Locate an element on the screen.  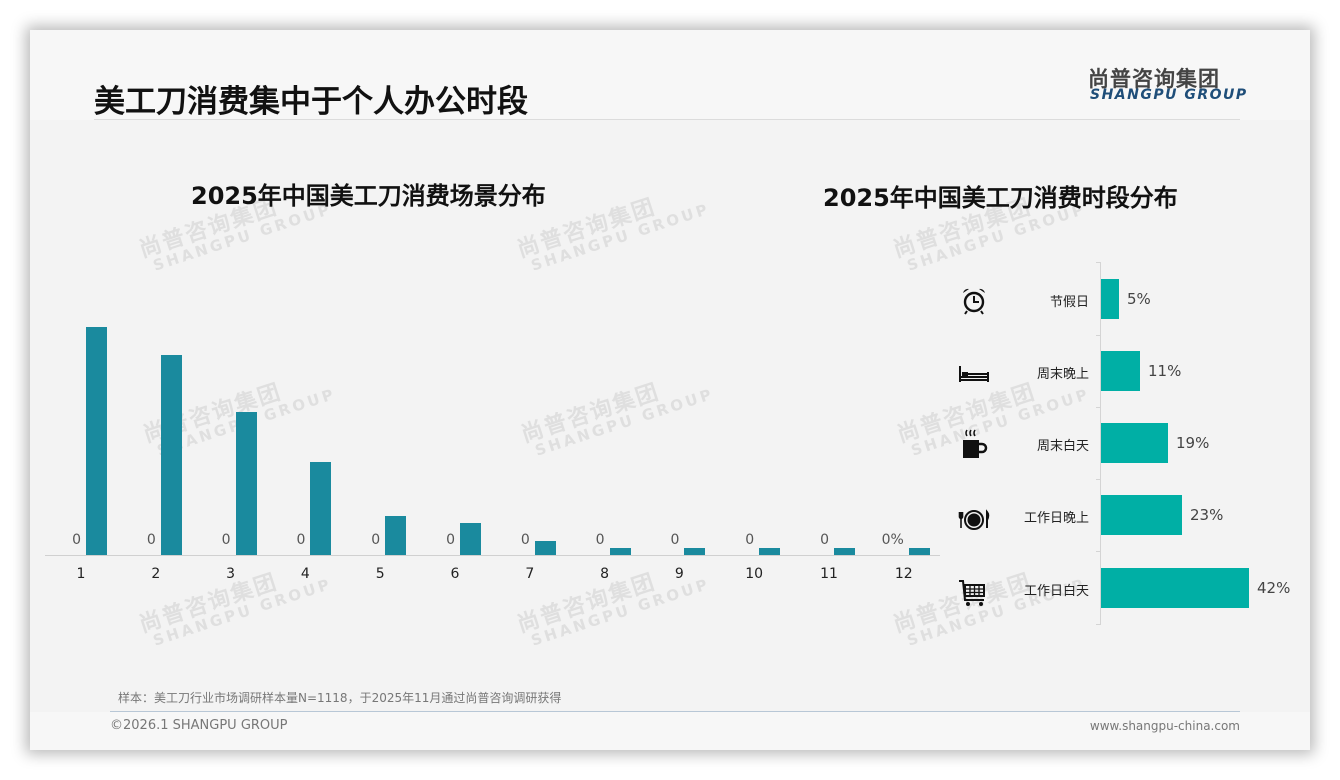
period-category-label: 周末白天 is located at coordinates (1062, 446).